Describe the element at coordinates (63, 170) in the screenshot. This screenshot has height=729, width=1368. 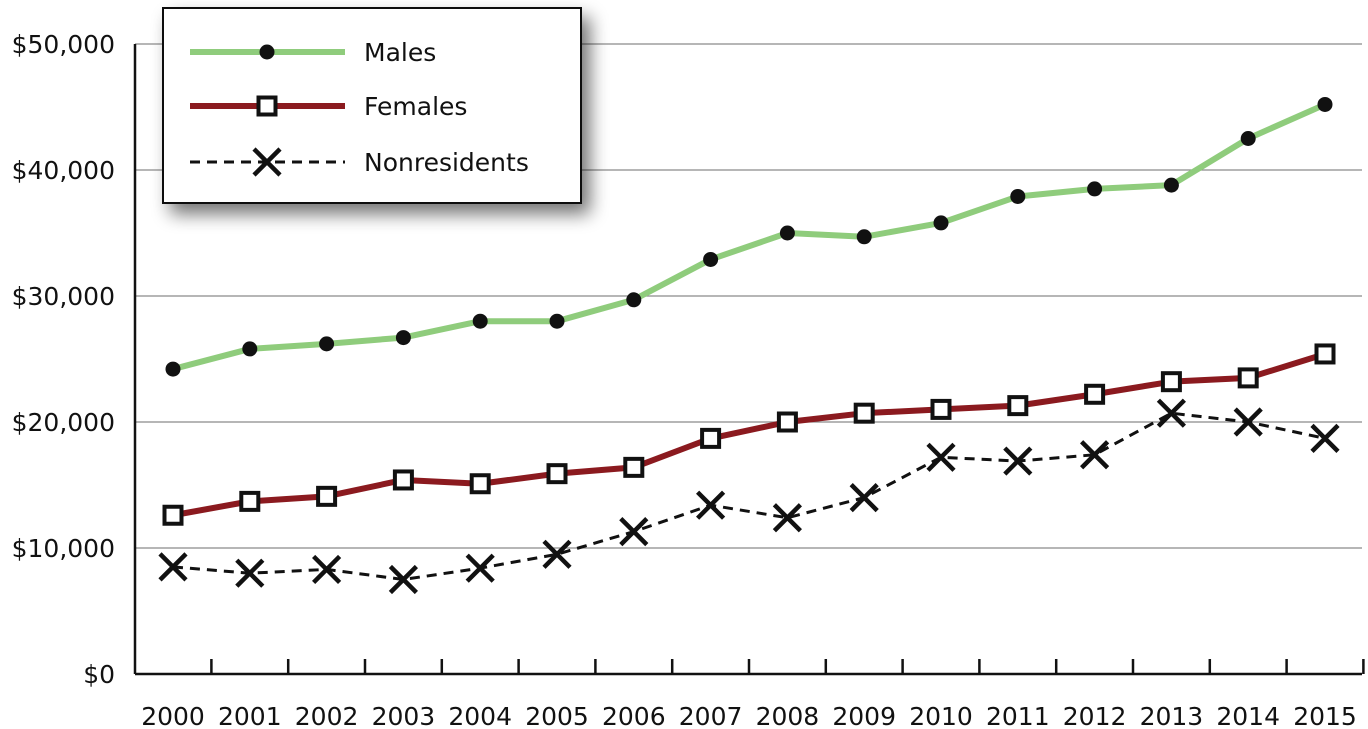
I see `y-tick-label: $40,000` at that location.